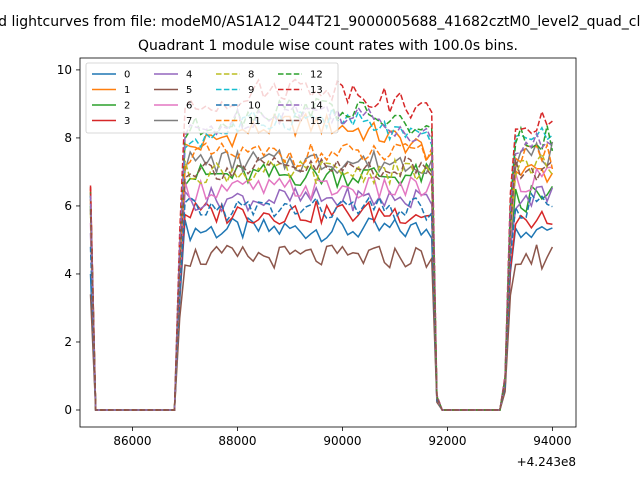 This screenshot has height=484, width=640. What do you see at coordinates (316, 121) in the screenshot?
I see `legend-label-15: 15` at bounding box center [316, 121].